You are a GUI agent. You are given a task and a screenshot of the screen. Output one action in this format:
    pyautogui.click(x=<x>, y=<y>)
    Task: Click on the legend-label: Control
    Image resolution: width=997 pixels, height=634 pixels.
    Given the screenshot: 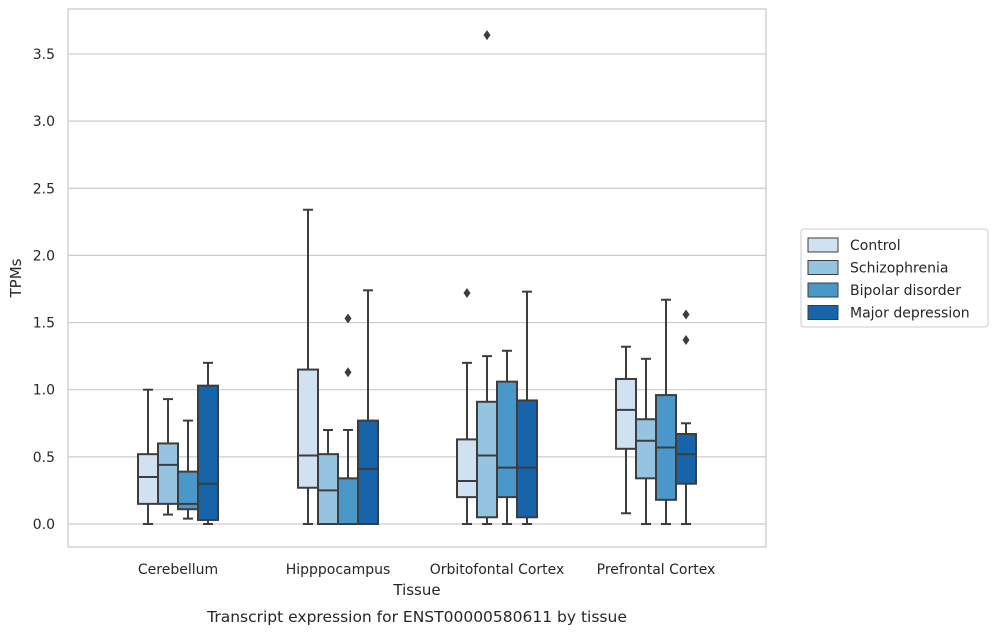 What is the action you would take?
    pyautogui.click(x=875, y=246)
    